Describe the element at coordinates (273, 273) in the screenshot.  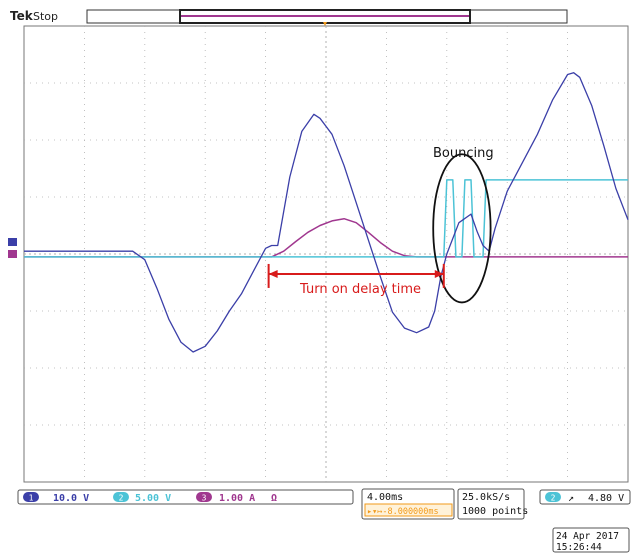
I see `delay-arrow-left-head` at that location.